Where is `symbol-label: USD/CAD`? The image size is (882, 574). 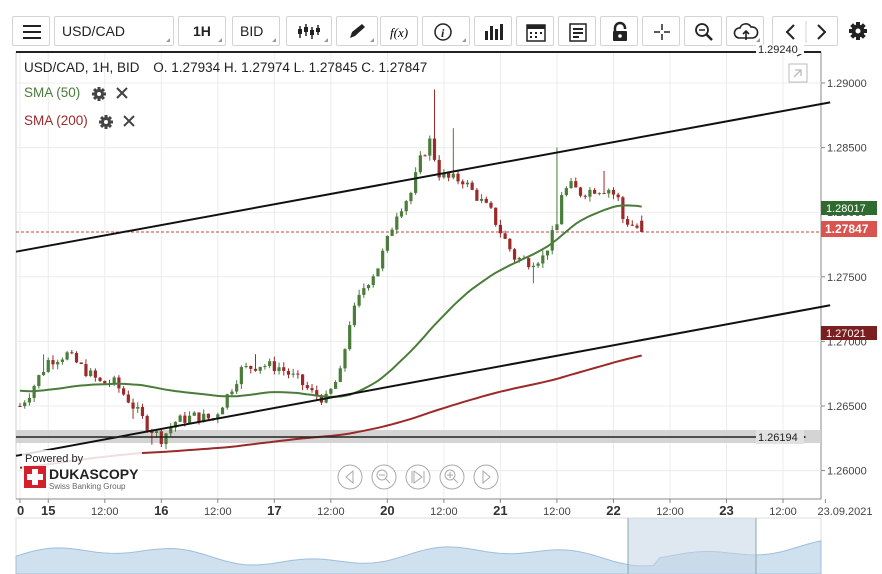
symbol-label: USD/CAD is located at coordinates (94, 31).